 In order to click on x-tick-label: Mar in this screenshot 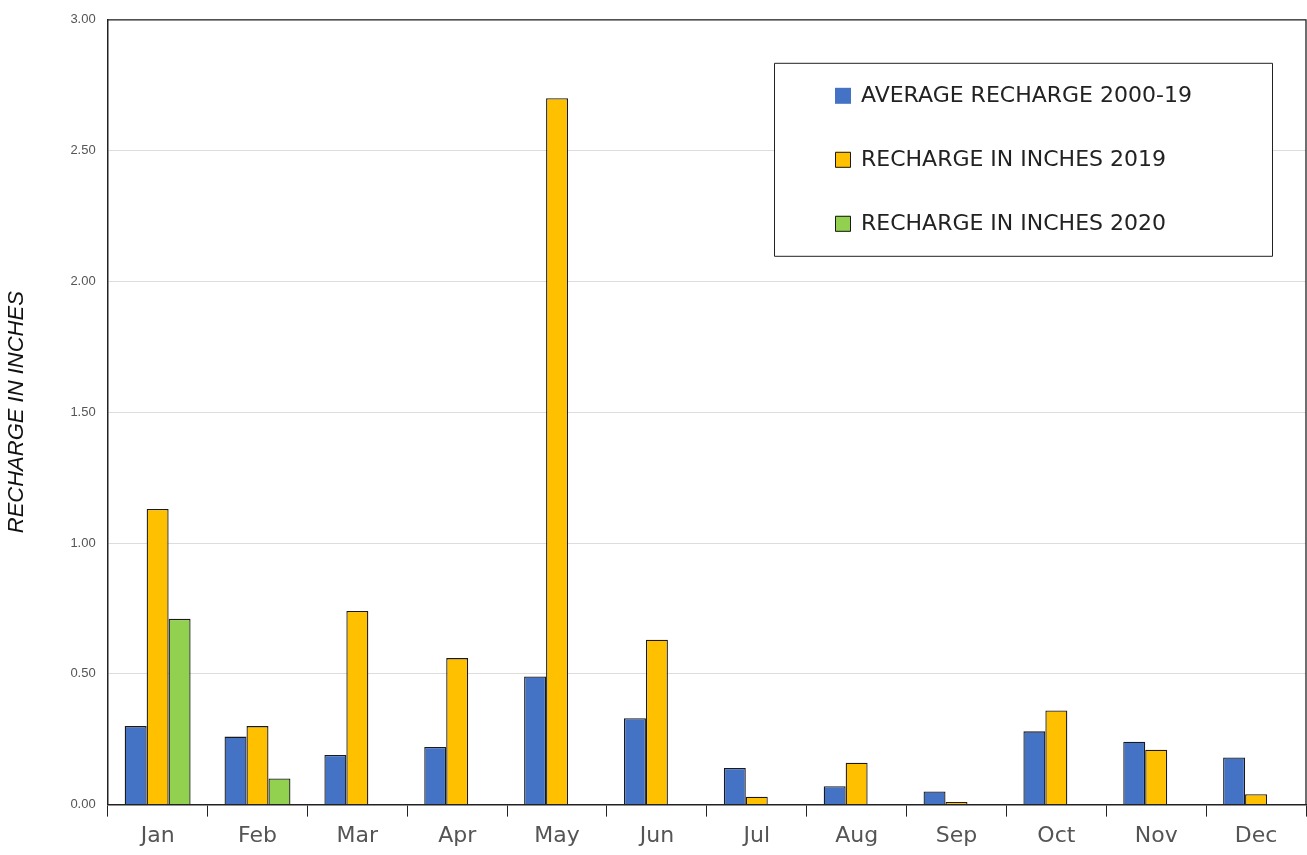, I will do `click(358, 834)`.